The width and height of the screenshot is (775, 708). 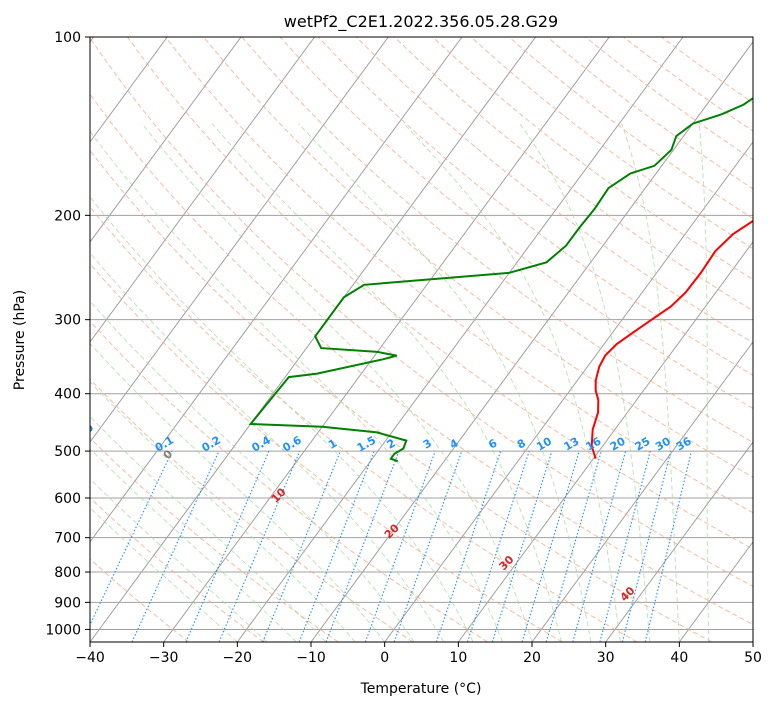 What do you see at coordinates (67, 539) in the screenshot?
I see `y-tick-label: 700` at bounding box center [67, 539].